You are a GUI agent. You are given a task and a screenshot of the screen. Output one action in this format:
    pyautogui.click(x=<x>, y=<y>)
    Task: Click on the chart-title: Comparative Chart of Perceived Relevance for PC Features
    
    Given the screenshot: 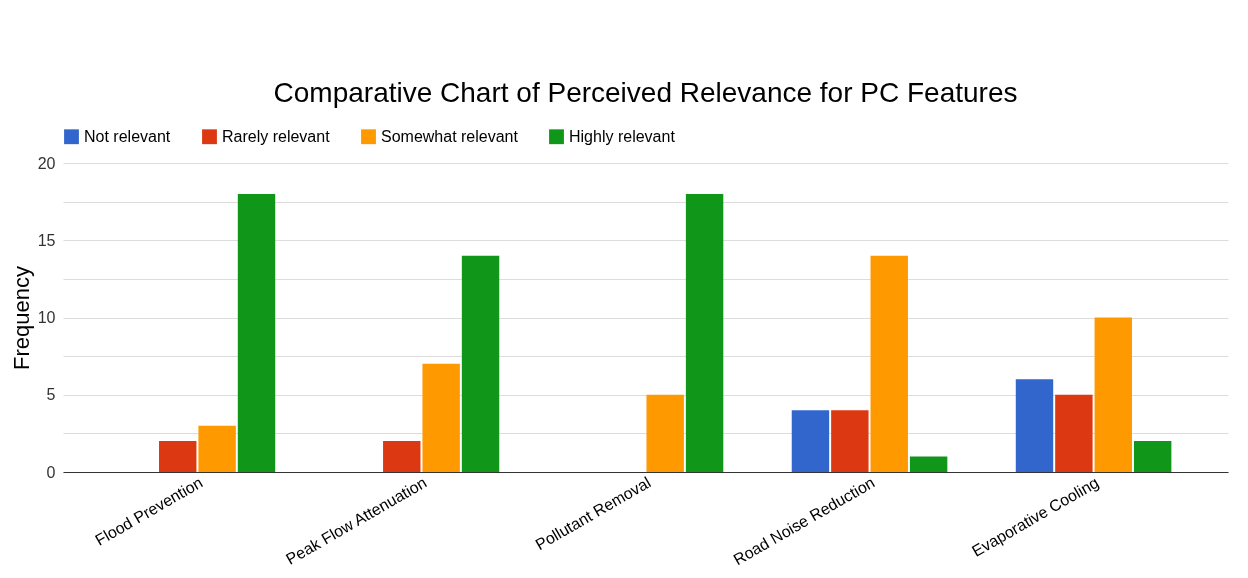 What is the action you would take?
    pyautogui.click(x=645, y=92)
    